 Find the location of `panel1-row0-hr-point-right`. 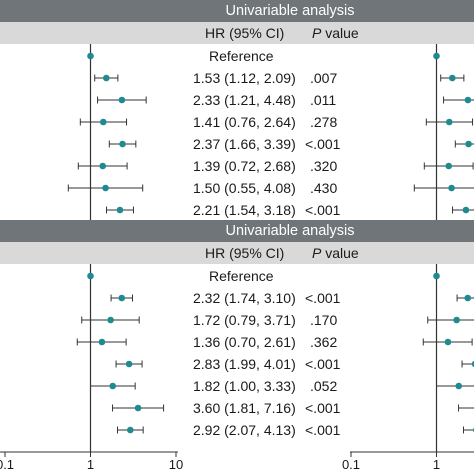

panel1-row0-hr-point-right is located at coordinates (436, 56).